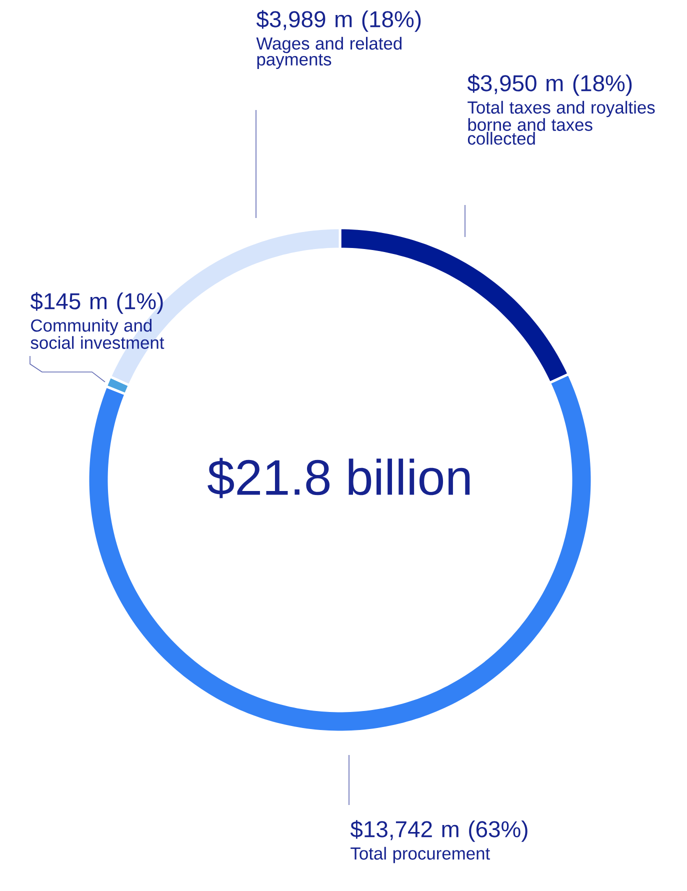 The width and height of the screenshot is (687, 891). What do you see at coordinates (338, 21) in the screenshot?
I see `data-label: $3,989 m (18%)` at bounding box center [338, 21].